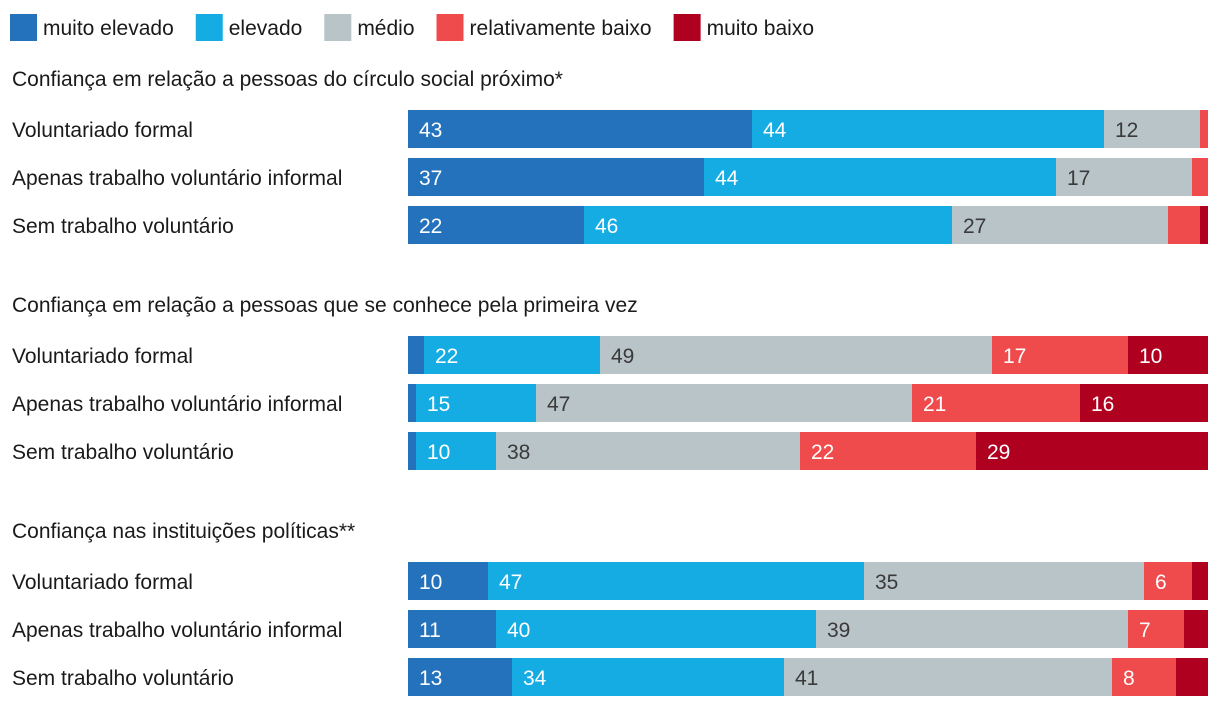  I want to click on bar-row: Voluntariado formal 10 47 35 6, so click(610, 581).